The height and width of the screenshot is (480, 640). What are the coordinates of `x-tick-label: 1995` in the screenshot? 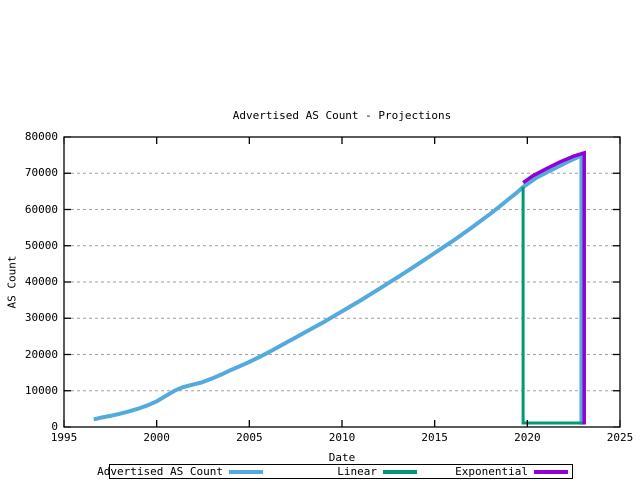 It's located at (64, 437).